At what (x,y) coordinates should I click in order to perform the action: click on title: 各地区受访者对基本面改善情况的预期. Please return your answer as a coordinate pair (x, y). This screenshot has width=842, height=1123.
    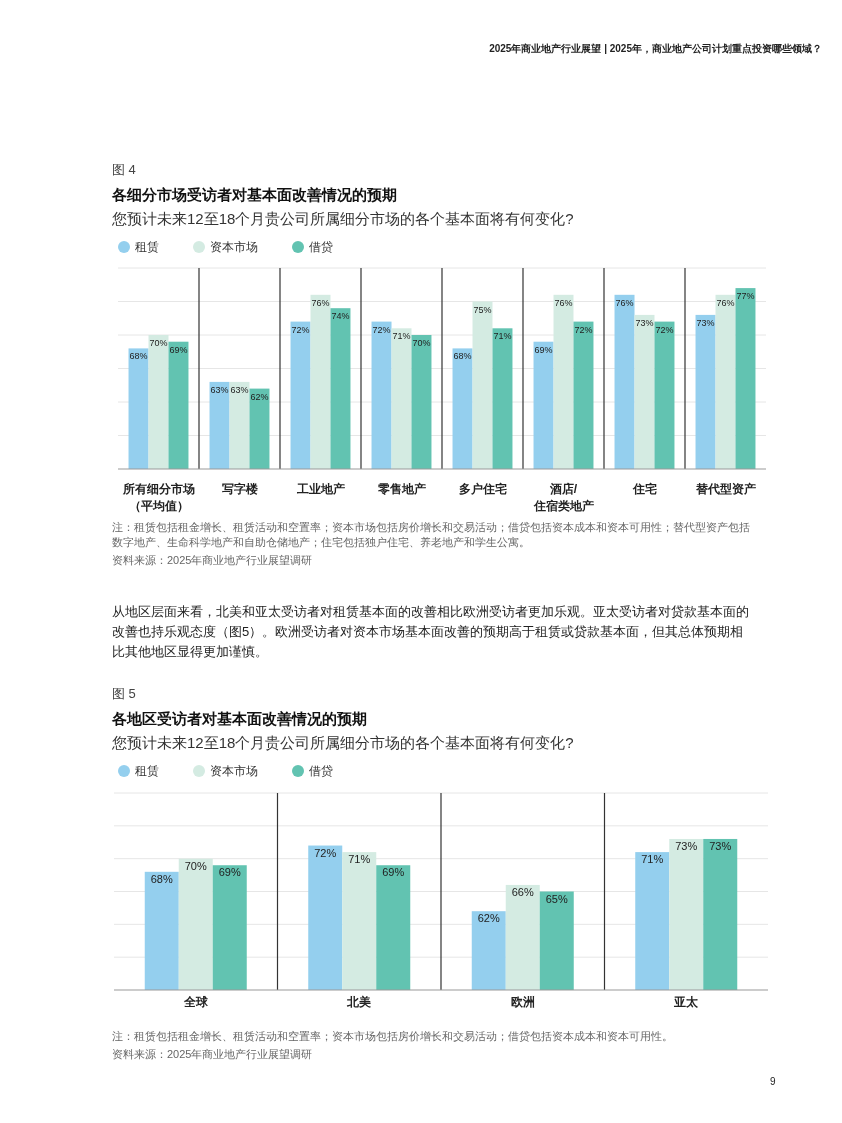
    Looking at the image, I should click on (239, 718).